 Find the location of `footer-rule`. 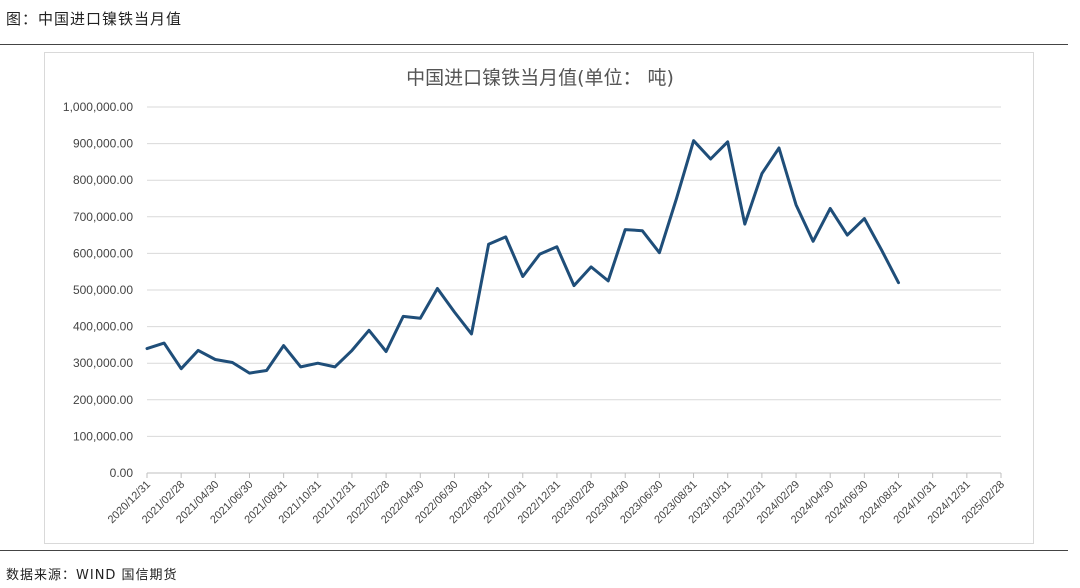

footer-rule is located at coordinates (534, 550).